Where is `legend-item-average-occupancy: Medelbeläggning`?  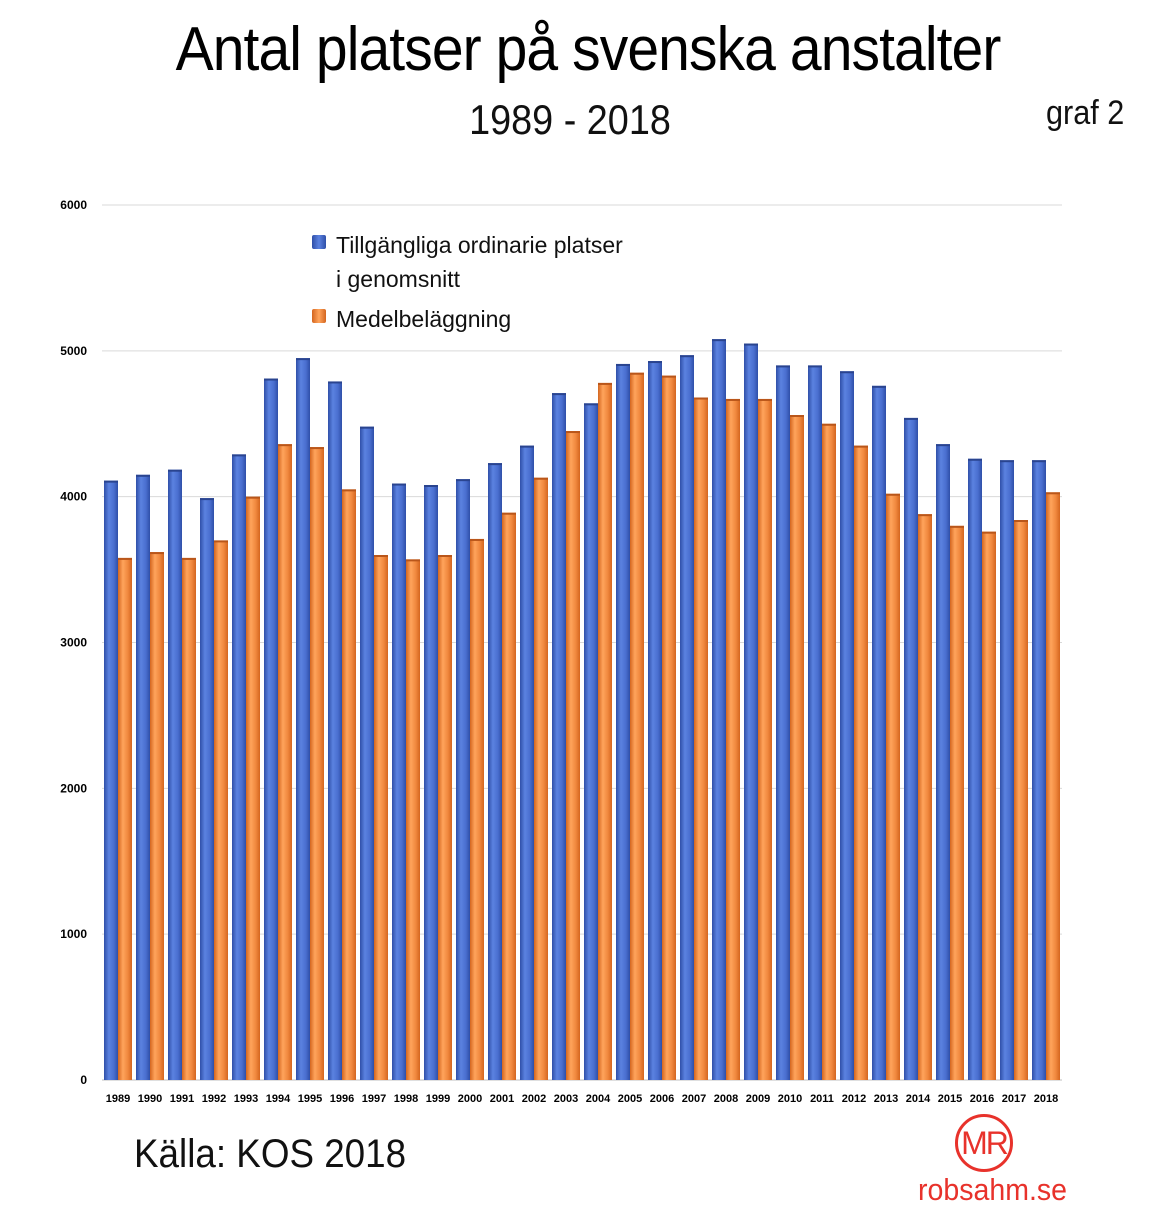
legend-item-average-occupancy: Medelbeläggning is located at coordinates (469, 319).